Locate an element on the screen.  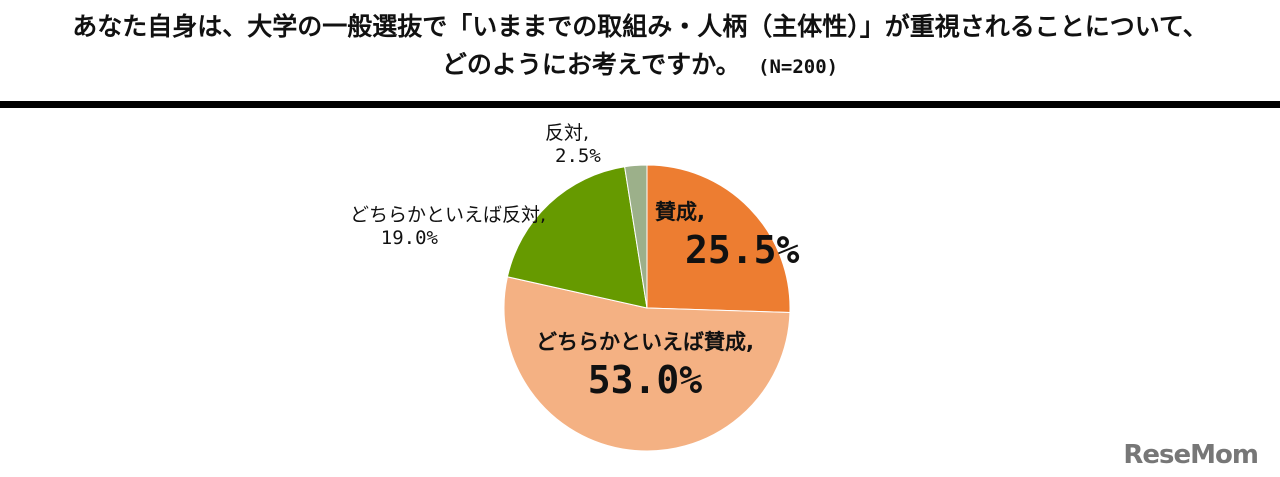
label-dochiraka-sansei: どちらかといえば賛成, 53.0% is located at coordinates (645, 366).